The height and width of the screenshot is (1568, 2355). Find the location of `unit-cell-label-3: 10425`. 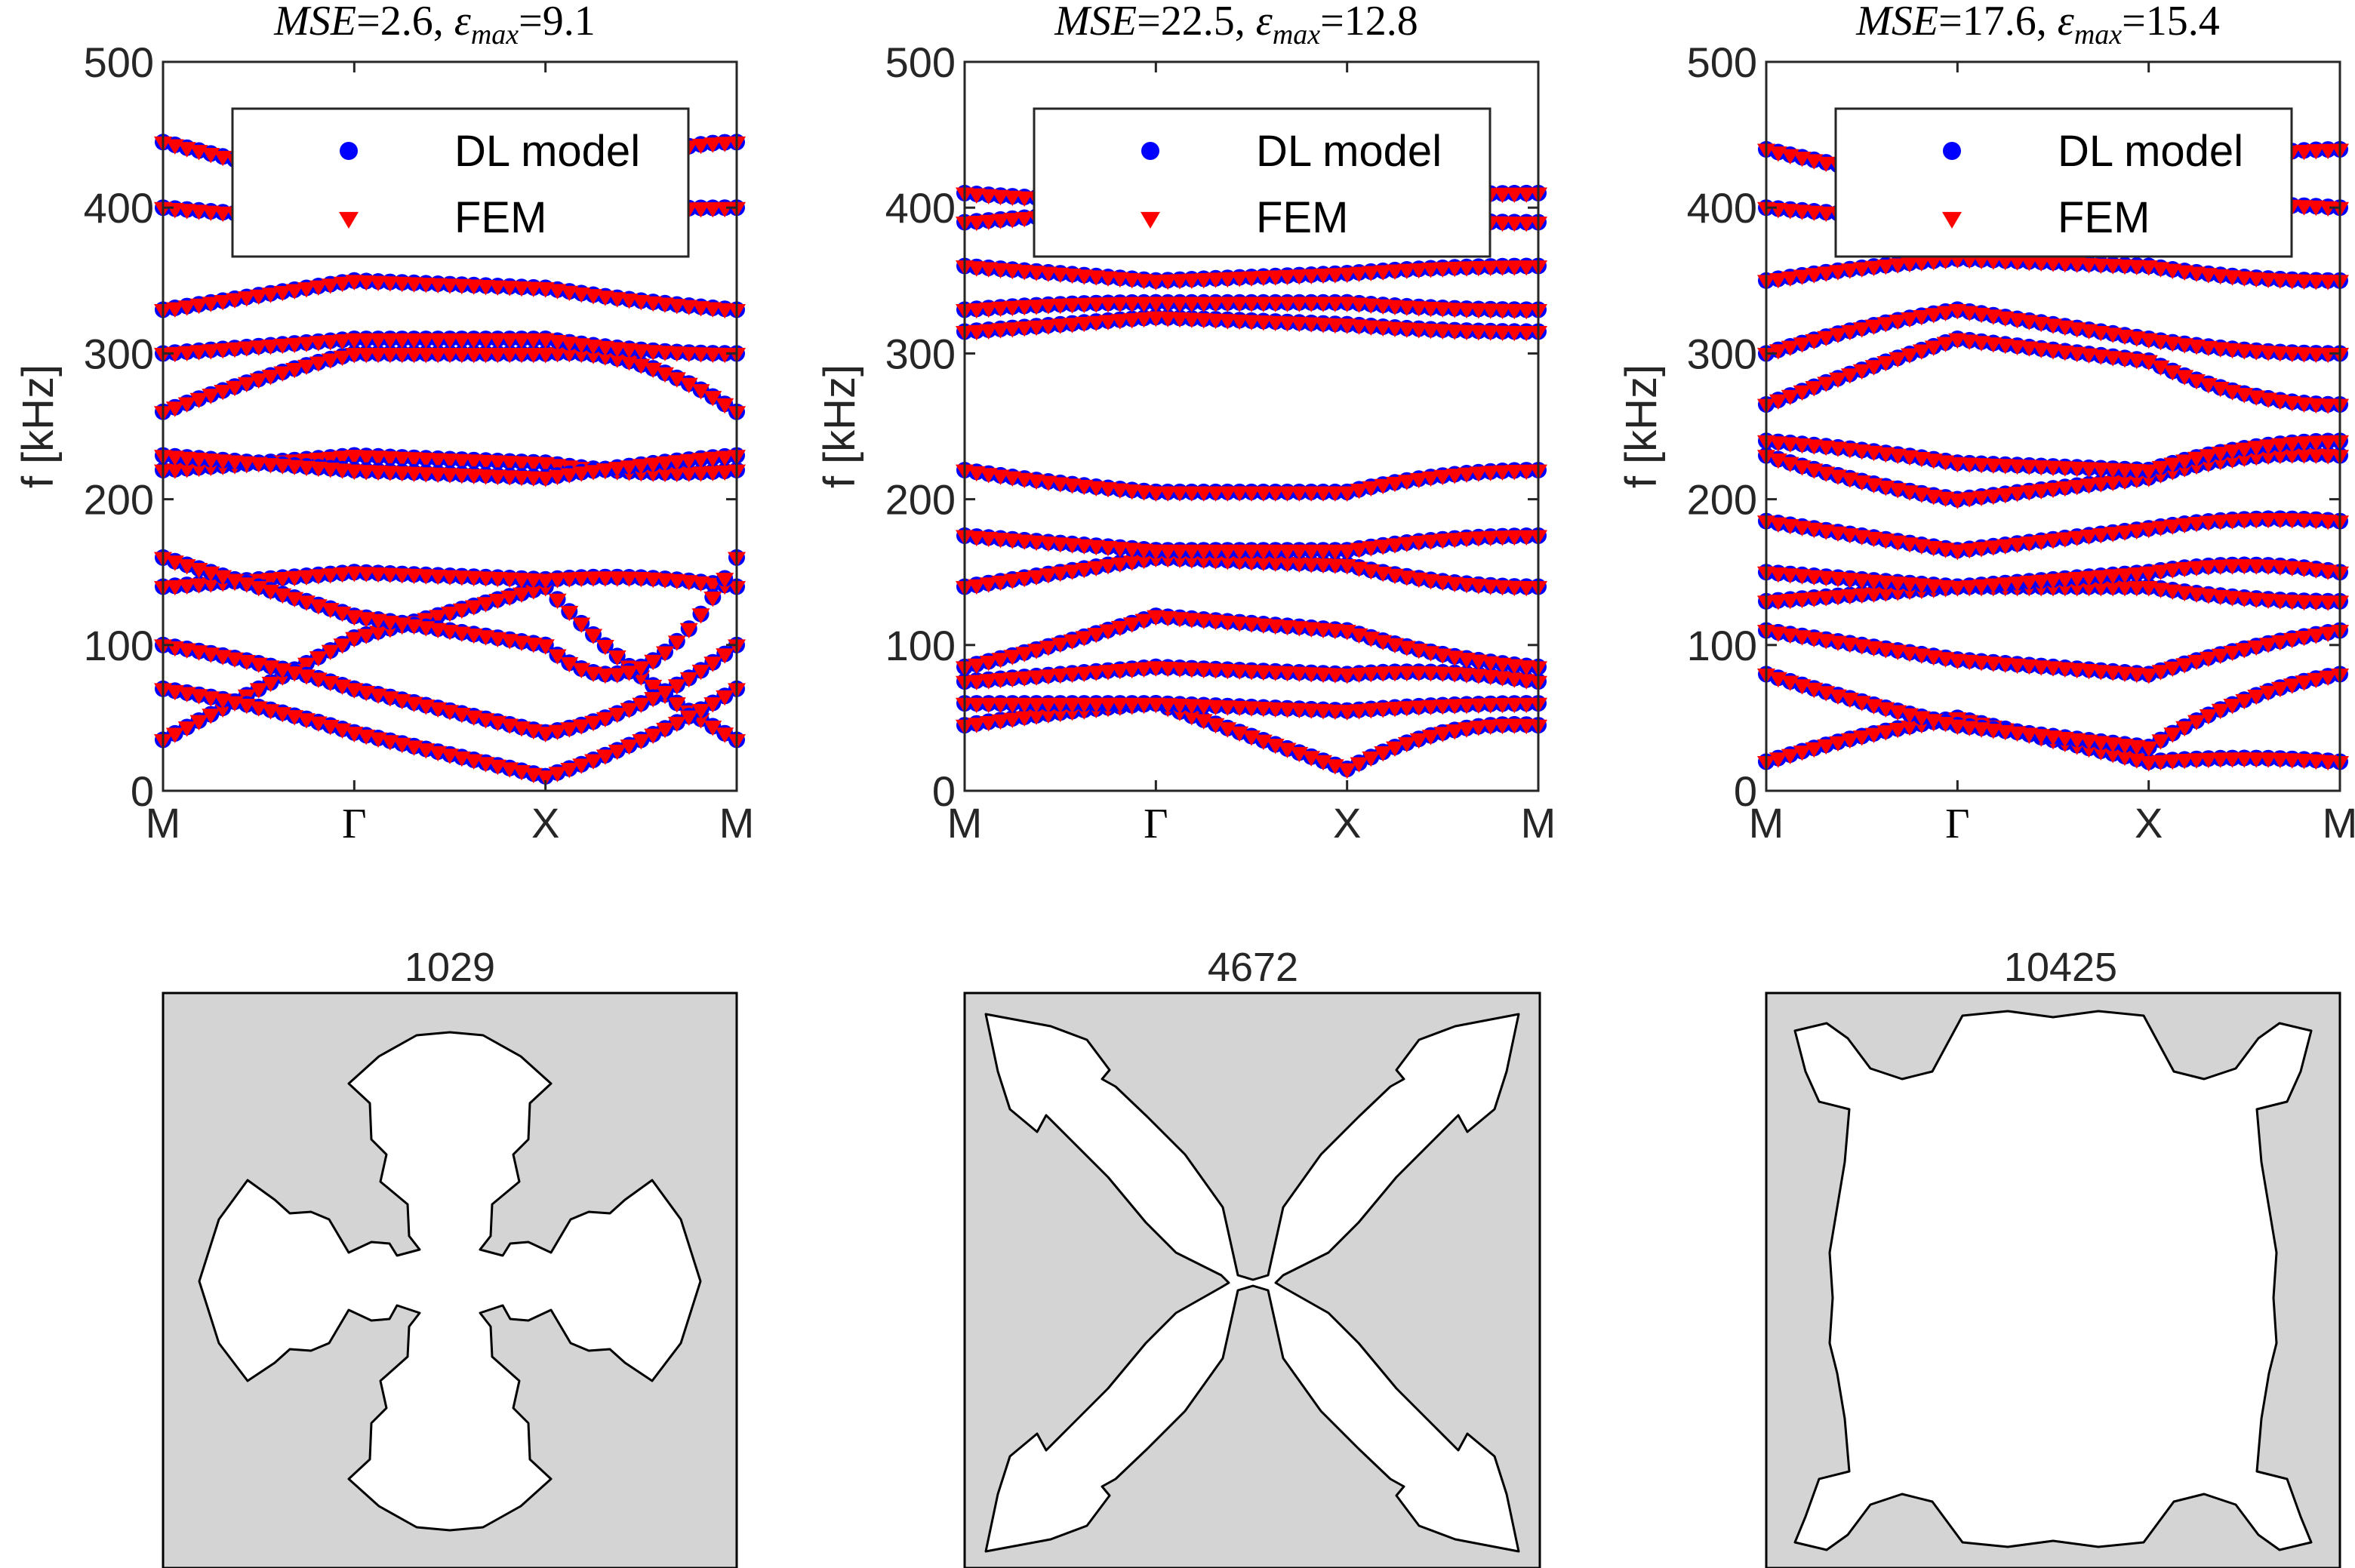

unit-cell-label-3: 10425 is located at coordinates (2060, 968).